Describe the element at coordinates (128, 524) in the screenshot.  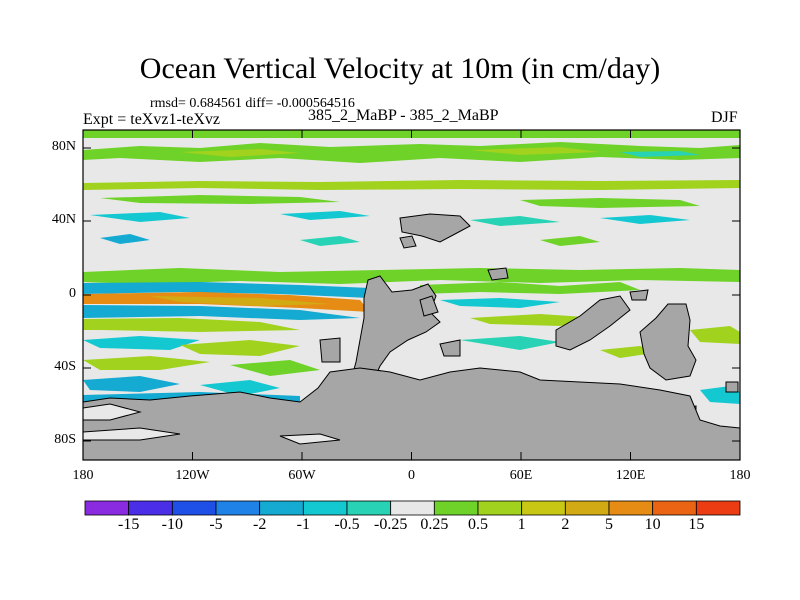
I see `colorbar-label: -15` at that location.